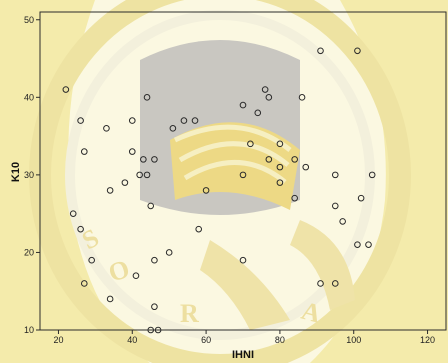 The image size is (448, 363). Describe the element at coordinates (189, 313) in the screenshot. I see `svg-text: R` at that location.